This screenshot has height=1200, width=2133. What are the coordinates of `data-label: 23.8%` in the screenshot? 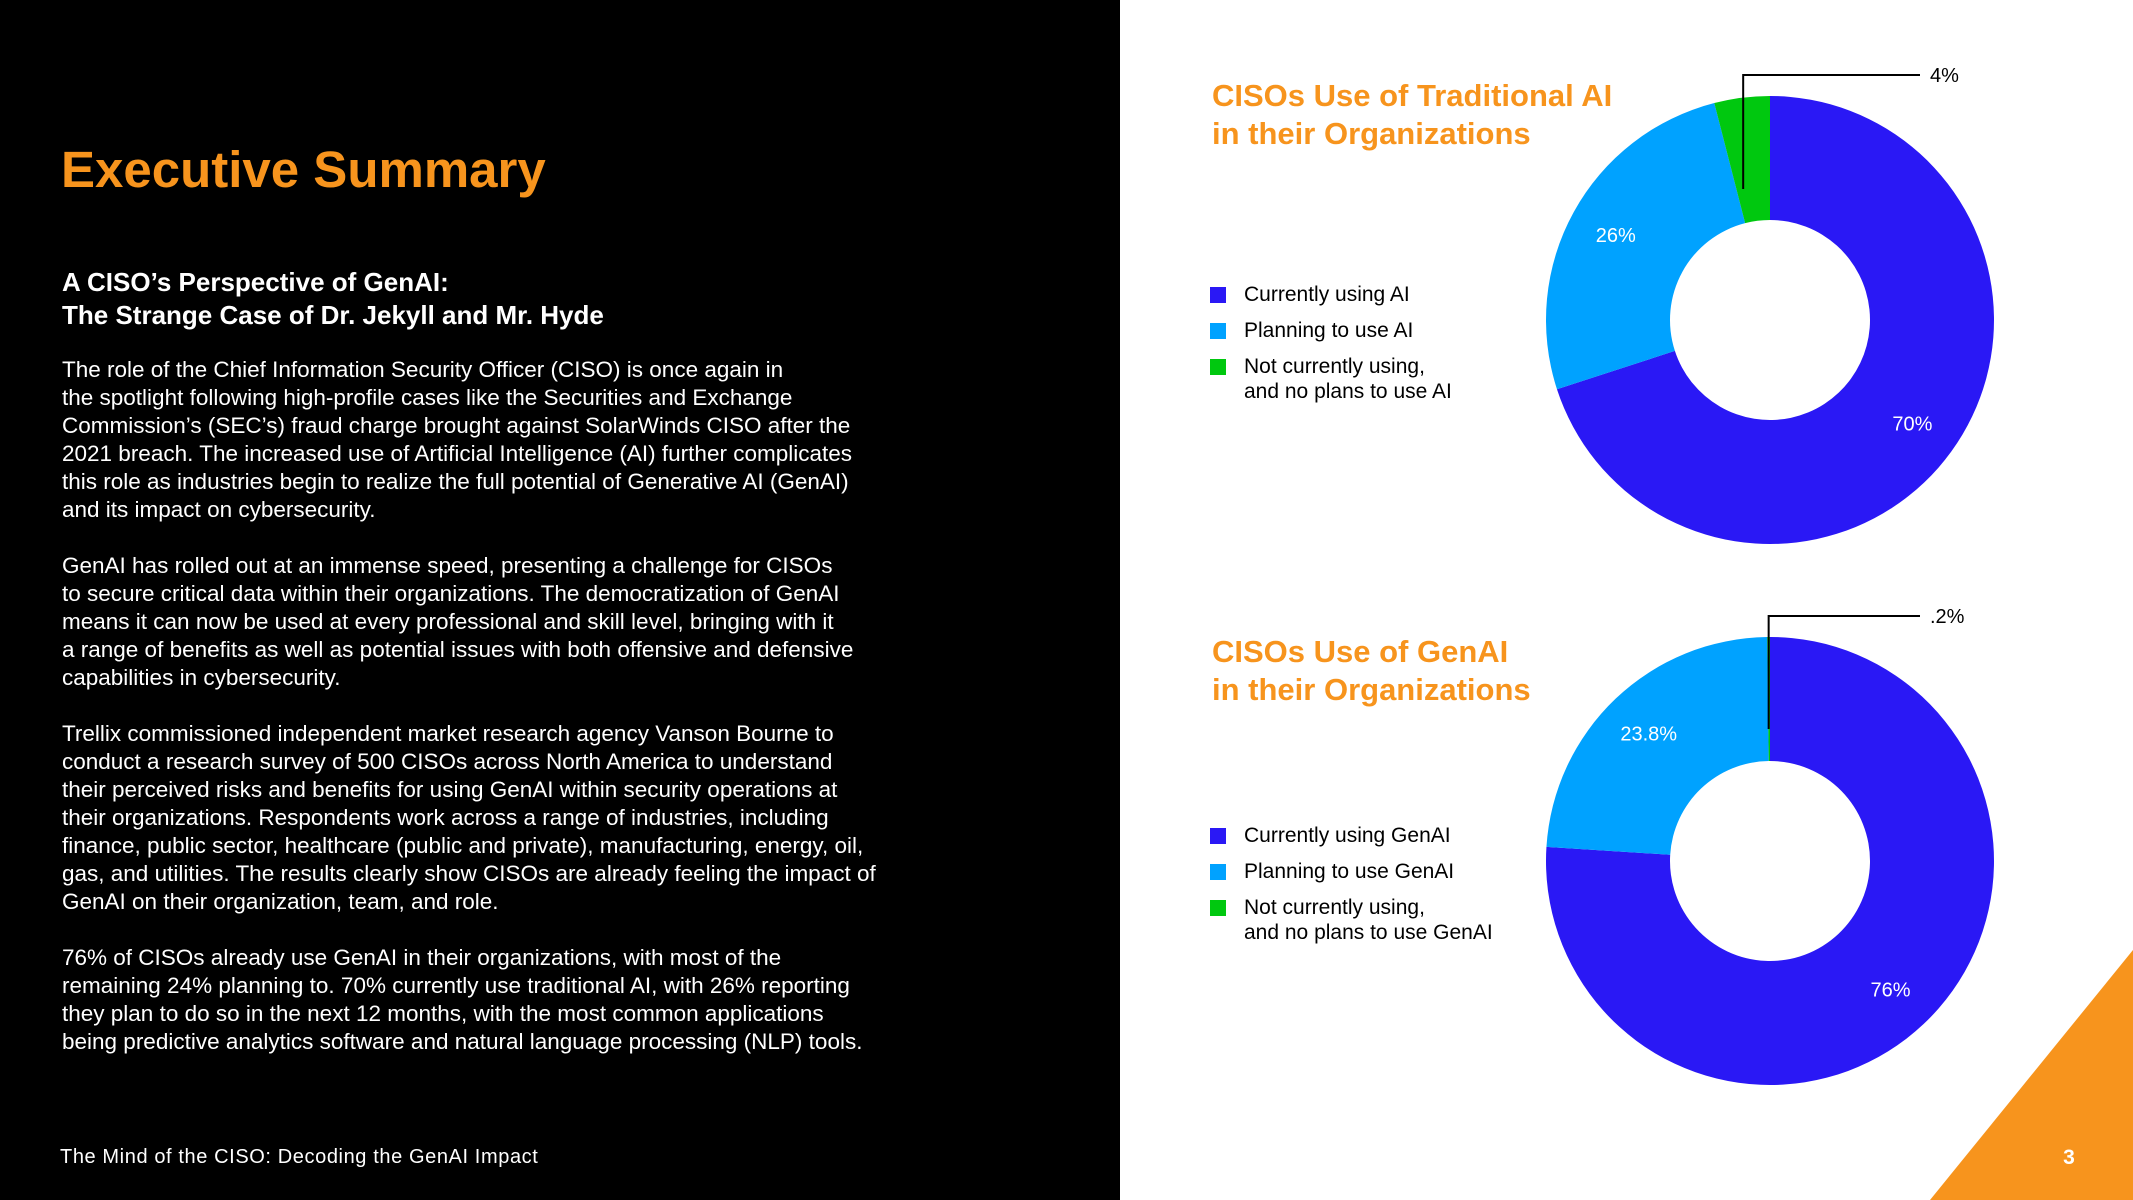 It's located at (1648, 734).